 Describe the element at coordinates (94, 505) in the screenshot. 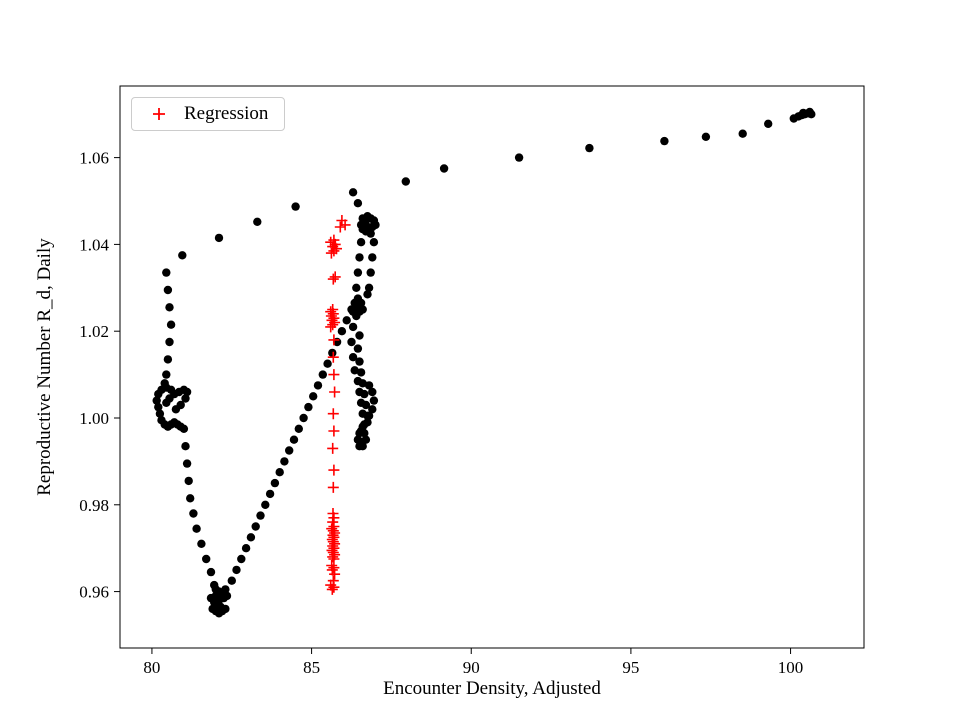

I see `y-tick-label: 0.98` at that location.